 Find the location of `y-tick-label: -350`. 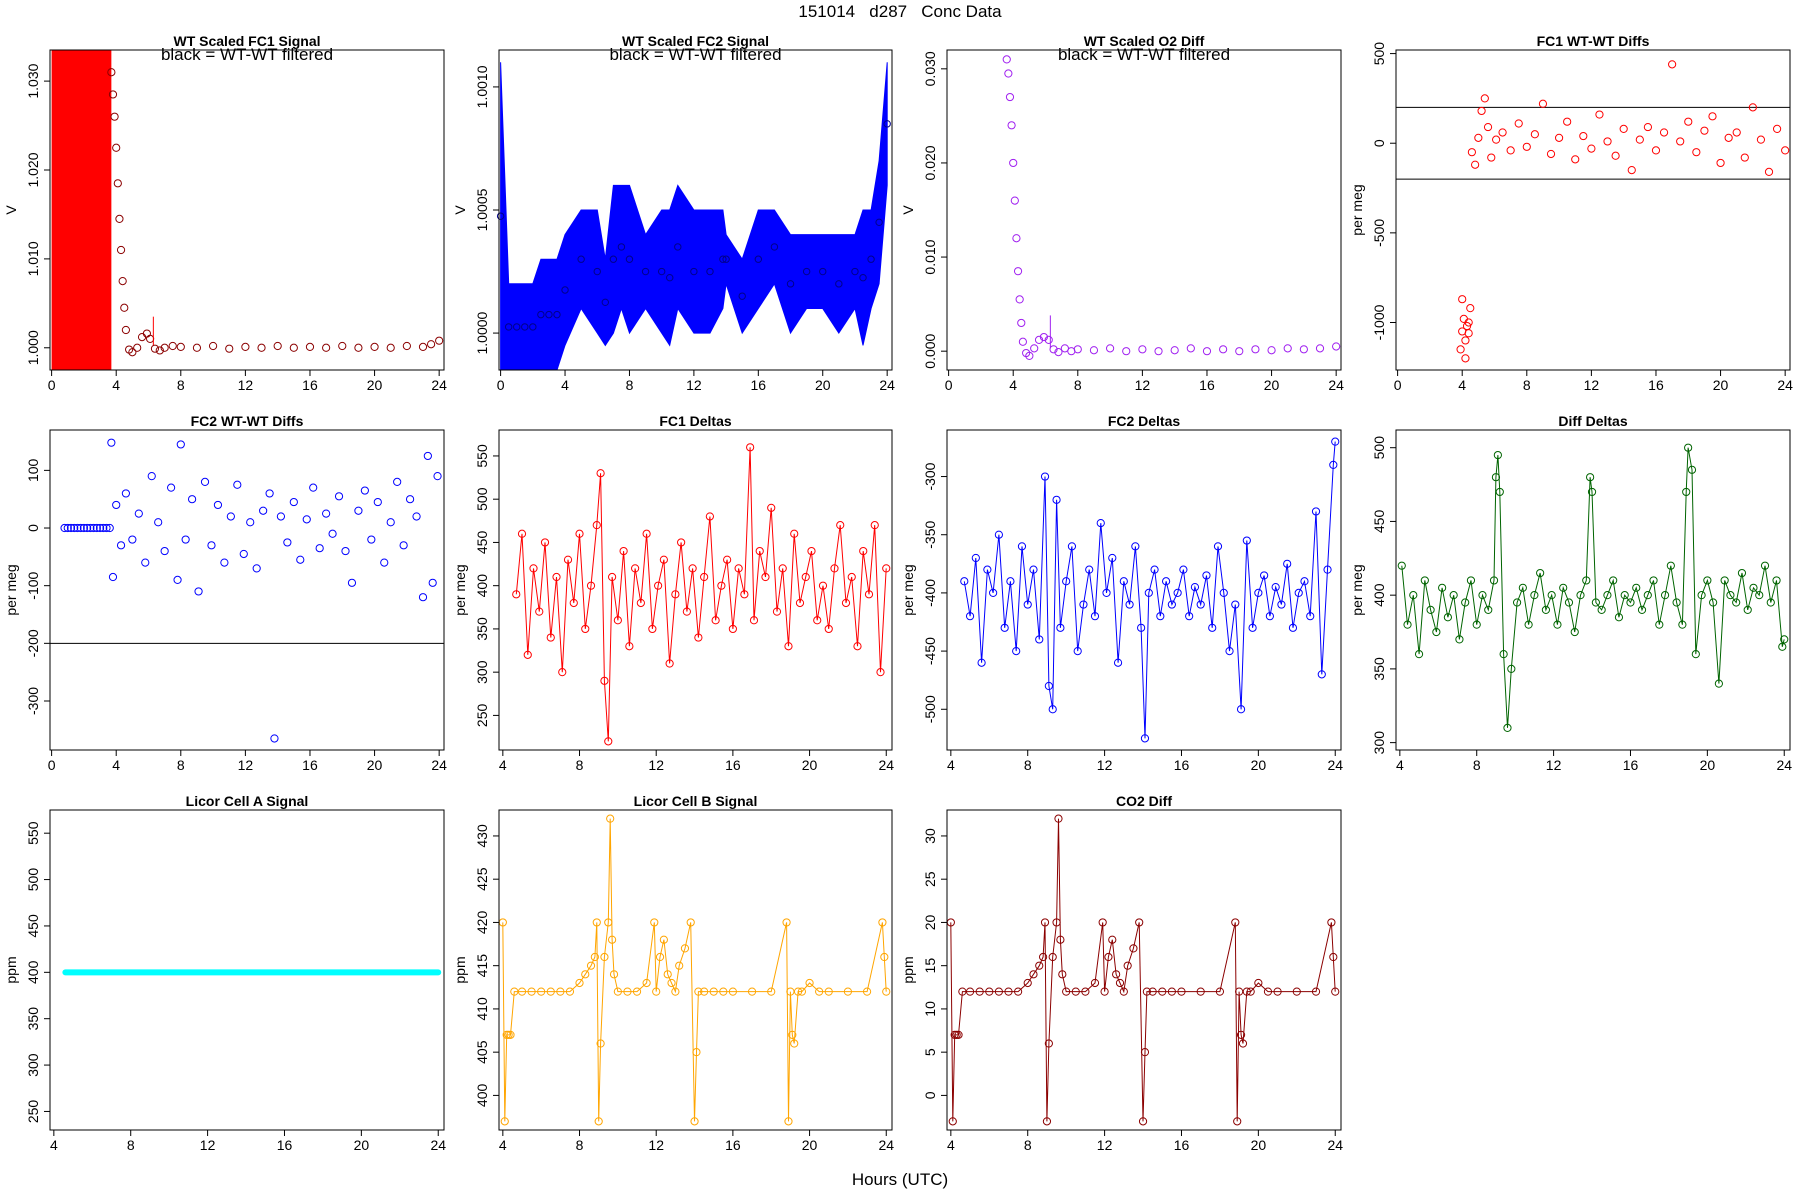

y-tick-label: -350 is located at coordinates (930, 535).